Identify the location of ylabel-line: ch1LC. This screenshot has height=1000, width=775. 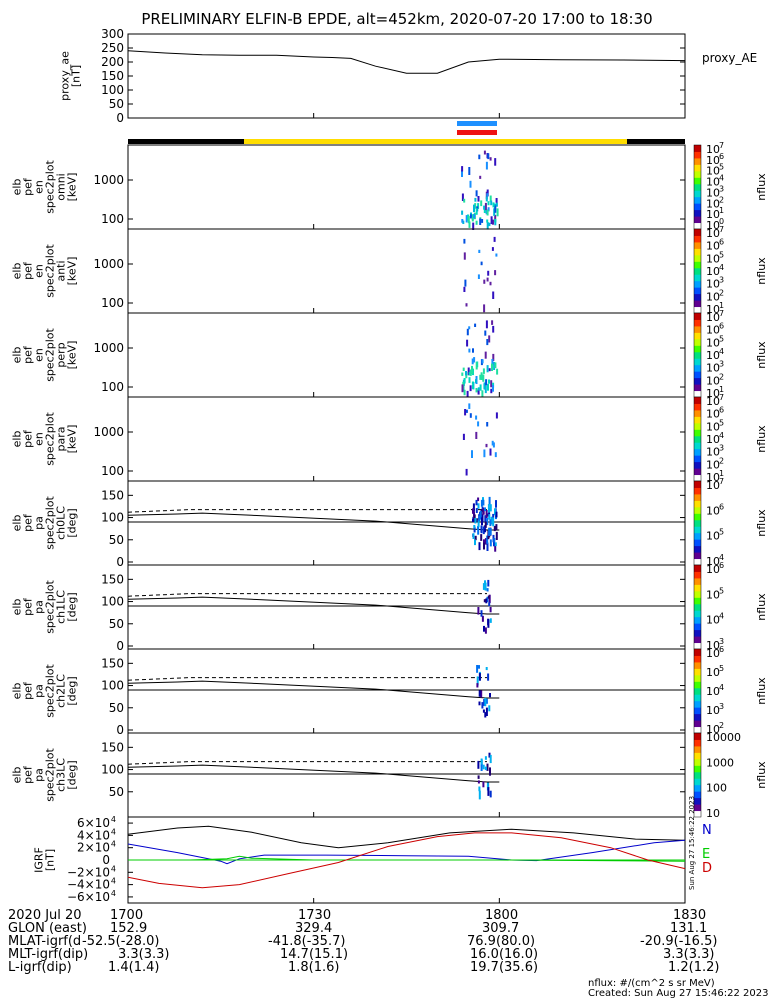
(61, 607).